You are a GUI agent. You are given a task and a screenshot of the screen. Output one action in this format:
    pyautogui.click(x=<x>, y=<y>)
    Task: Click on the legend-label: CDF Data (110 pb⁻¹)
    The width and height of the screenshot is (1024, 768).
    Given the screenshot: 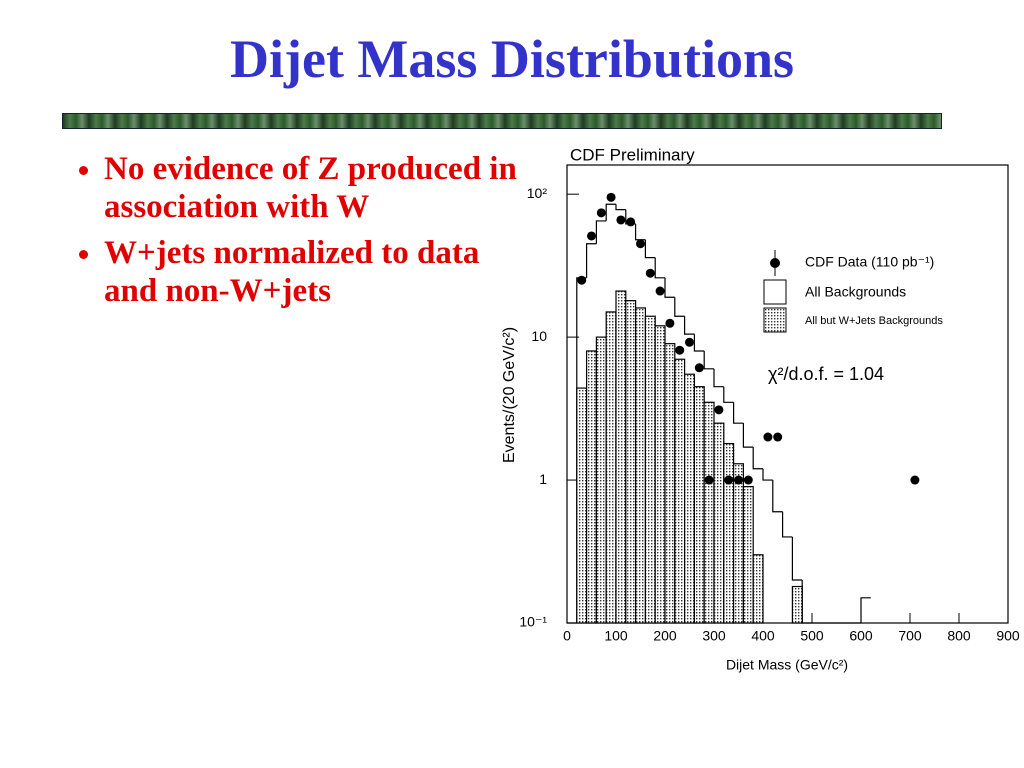 What is the action you would take?
    pyautogui.click(x=869, y=262)
    